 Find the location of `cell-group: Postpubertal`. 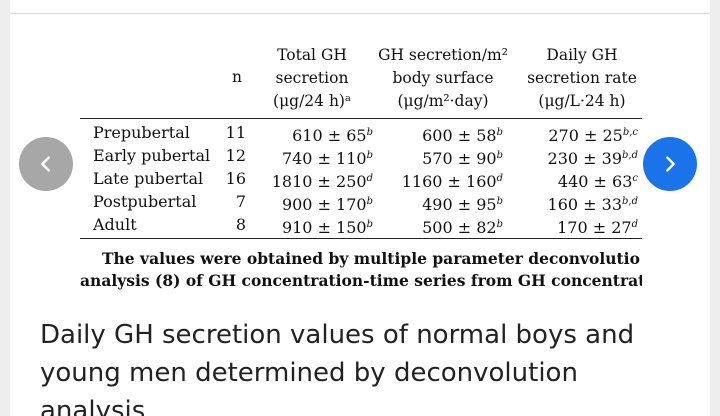

cell-group: Postpubertal is located at coordinates (158, 201).